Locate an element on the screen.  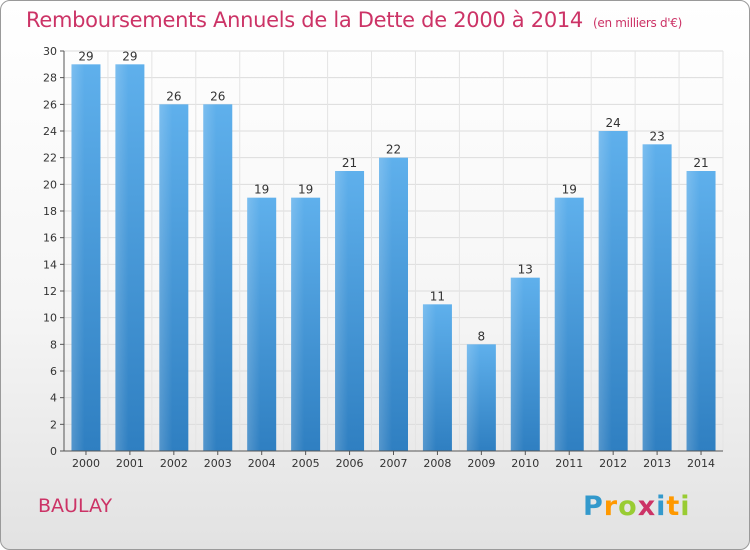
x-tick-label: 2010 is located at coordinates (525, 463).